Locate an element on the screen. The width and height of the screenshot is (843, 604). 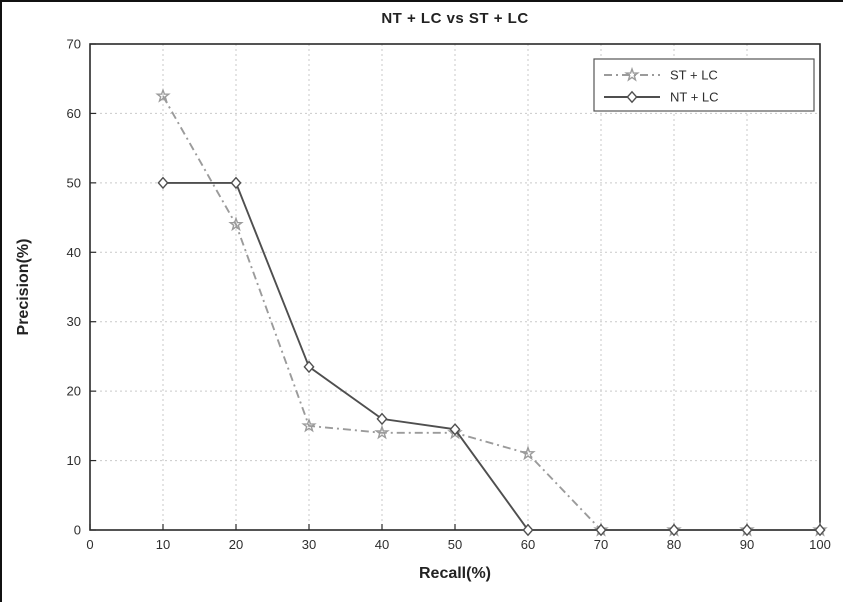
x-tick-label: 10 is located at coordinates (163, 544).